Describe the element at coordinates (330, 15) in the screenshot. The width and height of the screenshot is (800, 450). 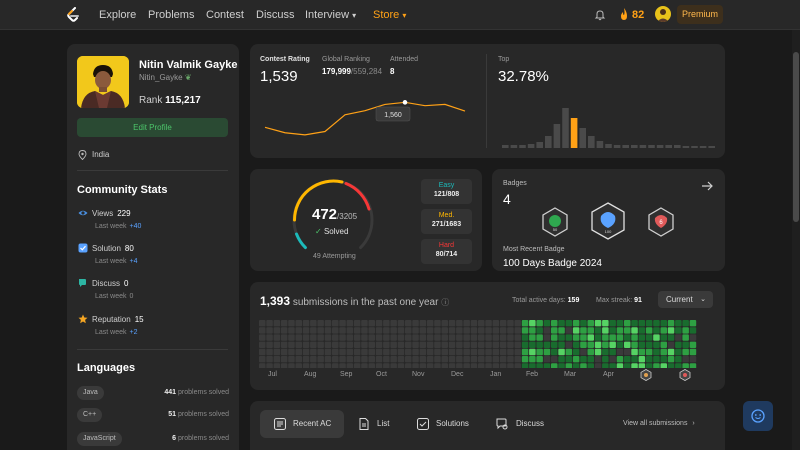
I see `nav-interview: Interview ▾` at that location.